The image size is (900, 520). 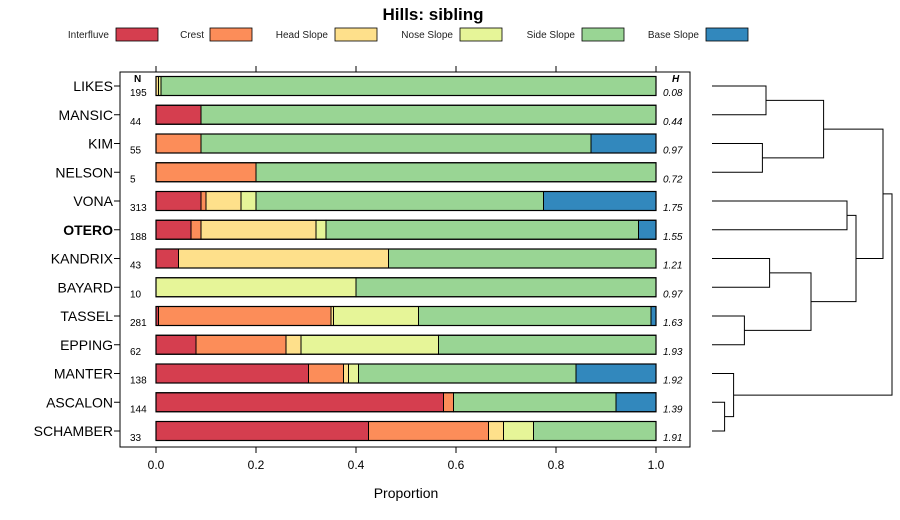 What do you see at coordinates (192, 35) in the screenshot?
I see `legend-label: Crest` at bounding box center [192, 35].